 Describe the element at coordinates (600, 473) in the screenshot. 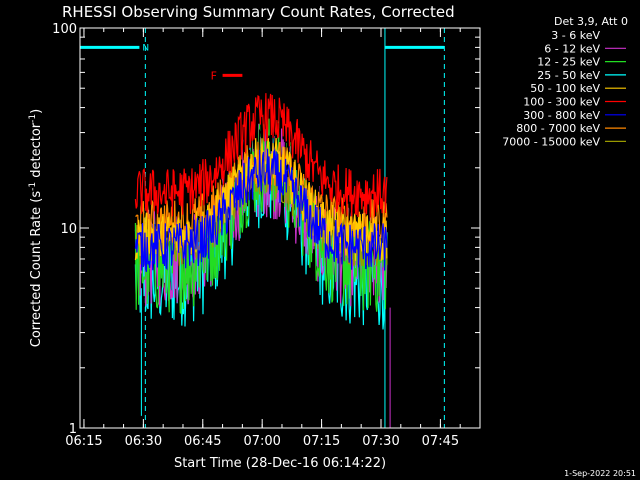

I see `timestamp: 1-Sep-2022 20:51` at that location.